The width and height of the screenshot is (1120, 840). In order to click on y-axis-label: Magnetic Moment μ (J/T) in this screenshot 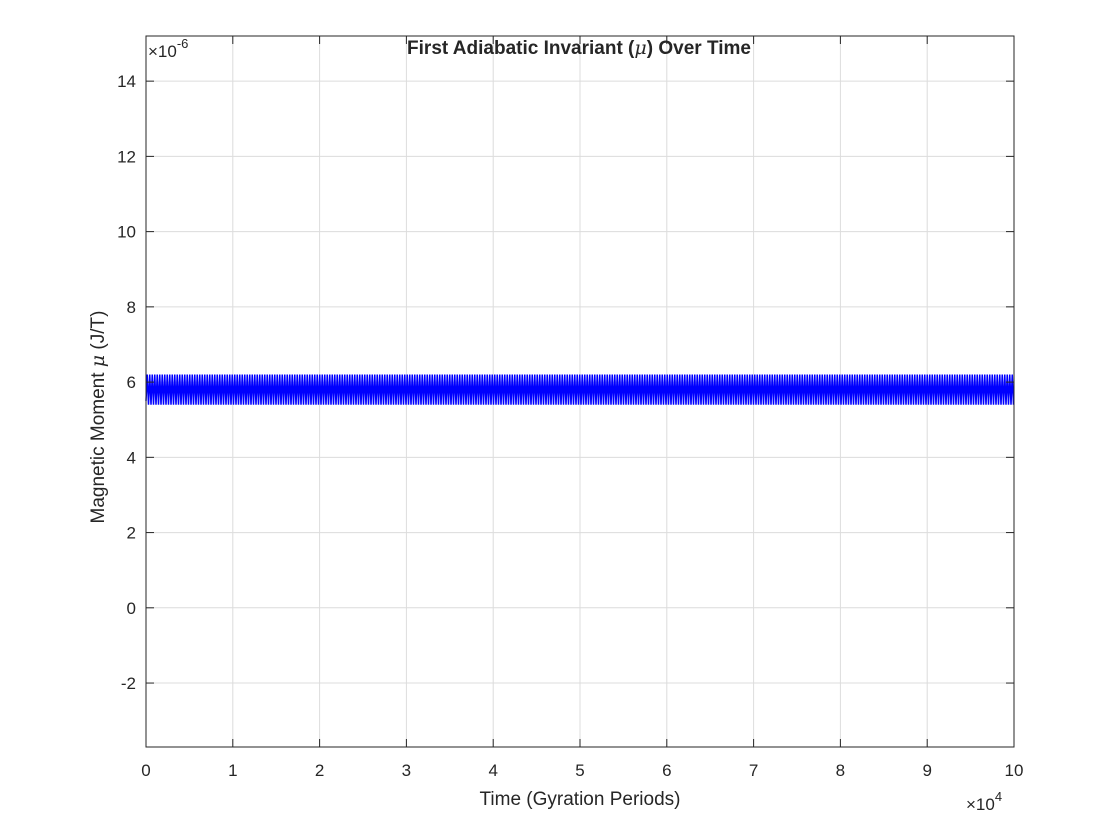, I will do `click(98, 417)`.